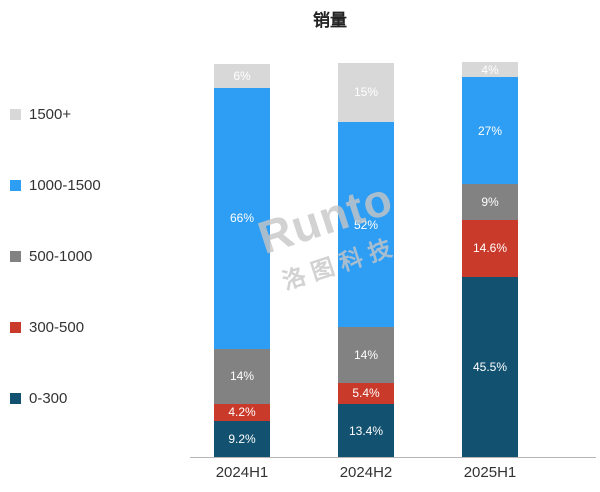  I want to click on segment-value-label: 4%, so click(490, 69).